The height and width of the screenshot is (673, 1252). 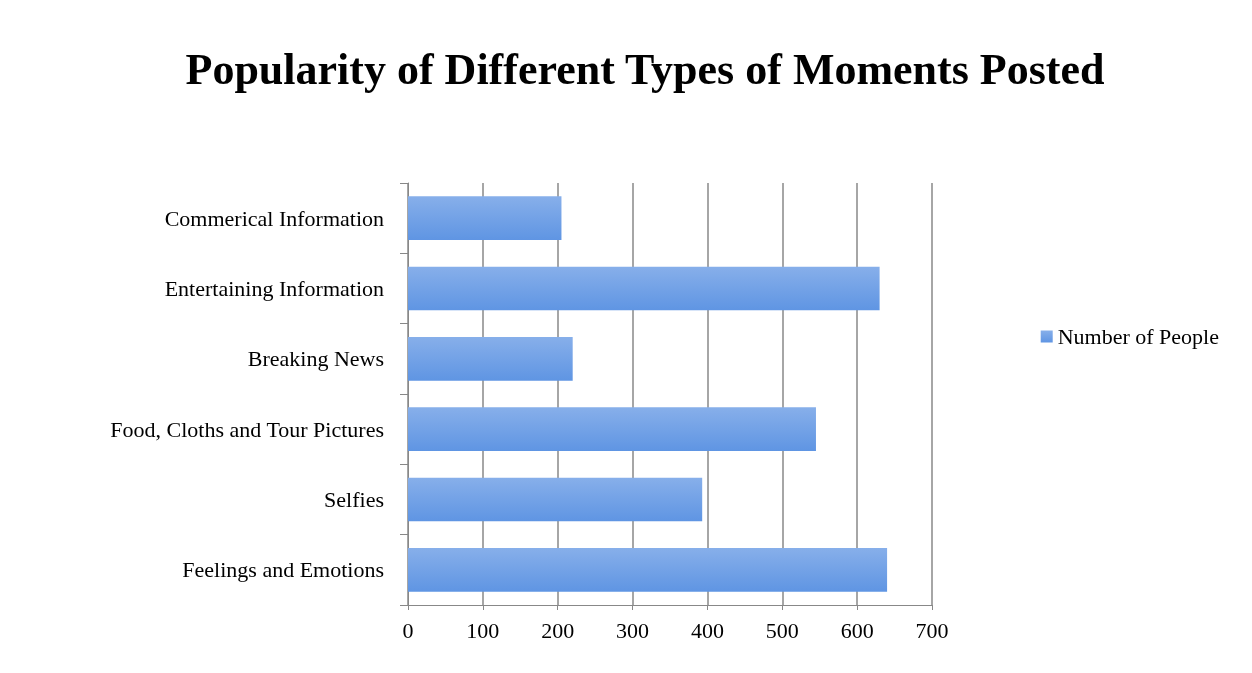 What do you see at coordinates (857, 630) in the screenshot?
I see `x-tick-label: 600` at bounding box center [857, 630].